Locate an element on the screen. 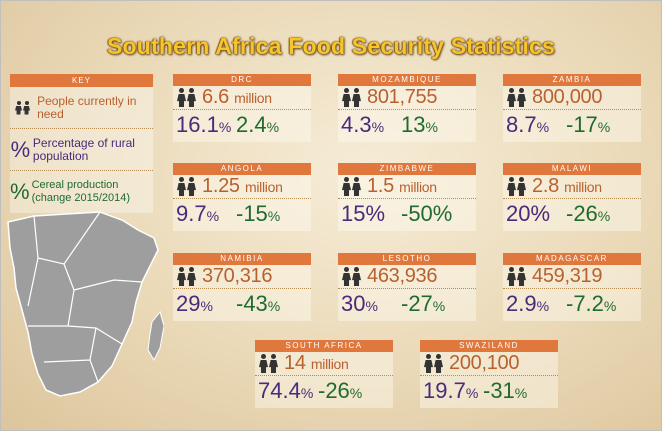  people-in-need-row: 370,316 is located at coordinates (242, 277).